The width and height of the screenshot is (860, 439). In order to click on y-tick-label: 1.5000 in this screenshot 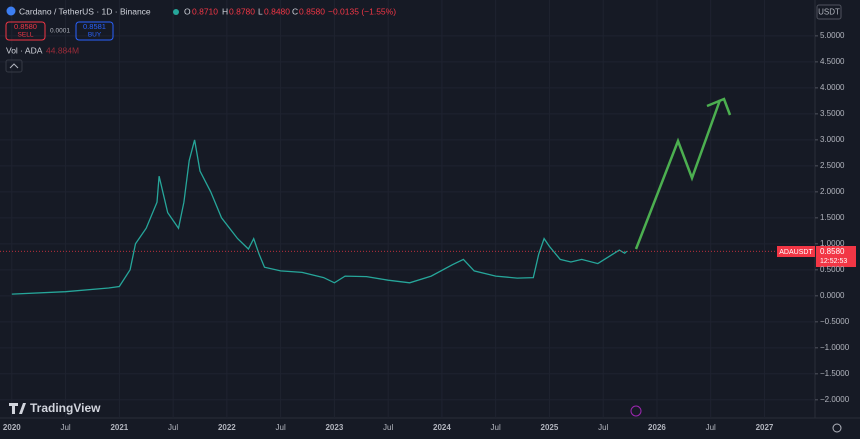, I will do `click(832, 217)`.